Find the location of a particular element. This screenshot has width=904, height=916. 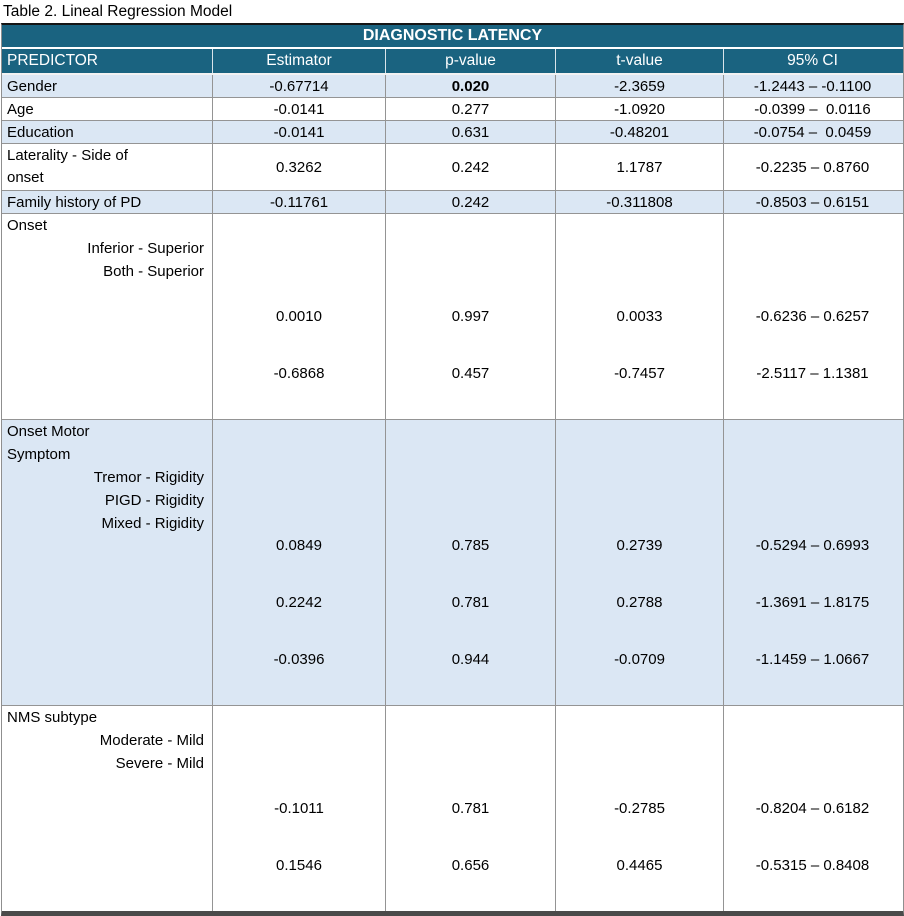

subrow-label: PIGD - Rigidity is located at coordinates (154, 500).